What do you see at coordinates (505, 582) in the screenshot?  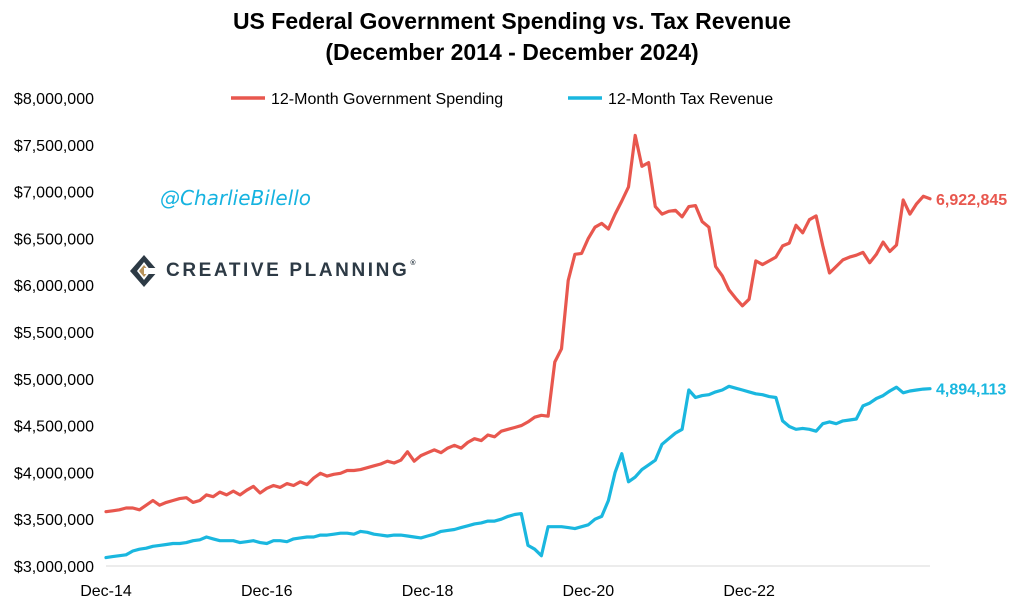 I see `x-axis: Dec-14 Dec-16 Dec-18 Dec-20 Dec-22` at bounding box center [505, 582].